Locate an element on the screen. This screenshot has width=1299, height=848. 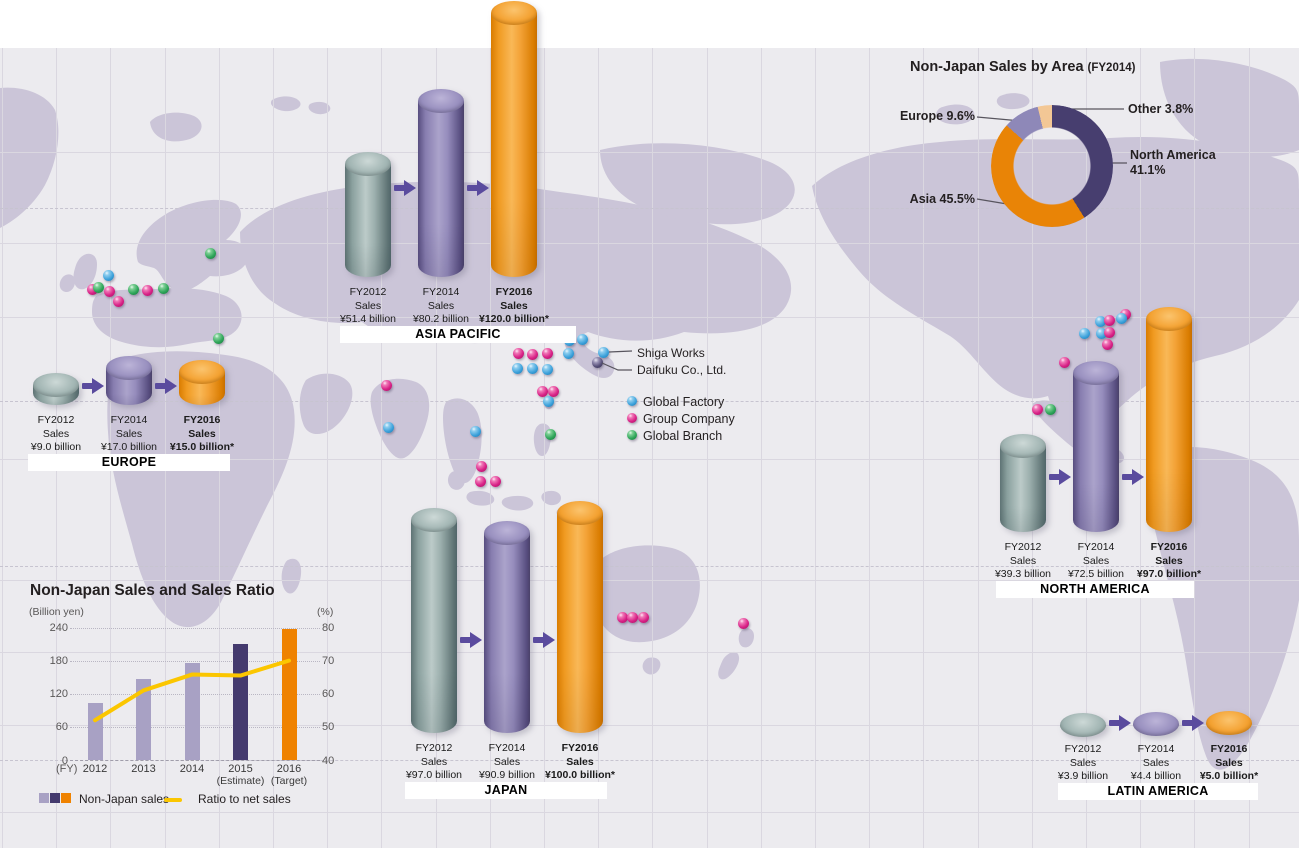
cylinder-label-line: ¥97.0 billion is located at coordinates (434, 775).